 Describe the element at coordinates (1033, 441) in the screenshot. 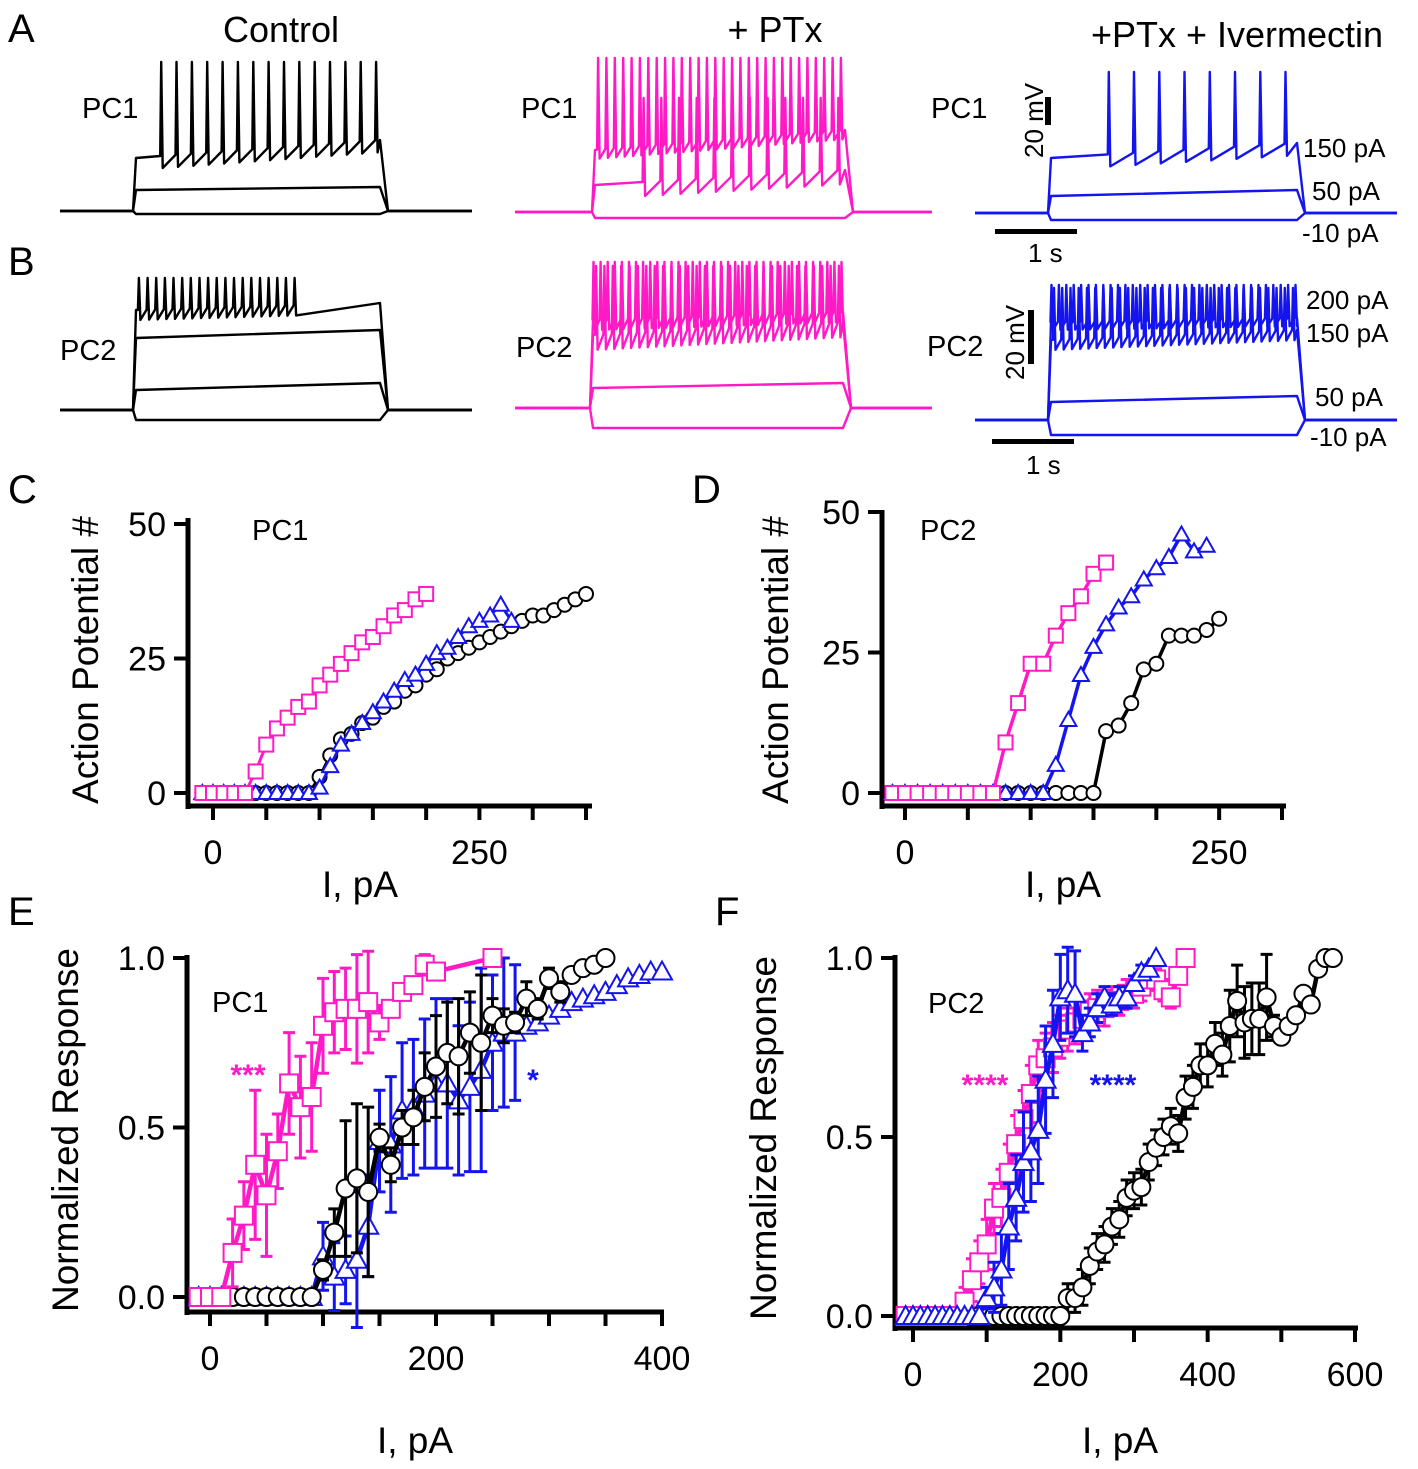

I see `time-scale-bar` at that location.